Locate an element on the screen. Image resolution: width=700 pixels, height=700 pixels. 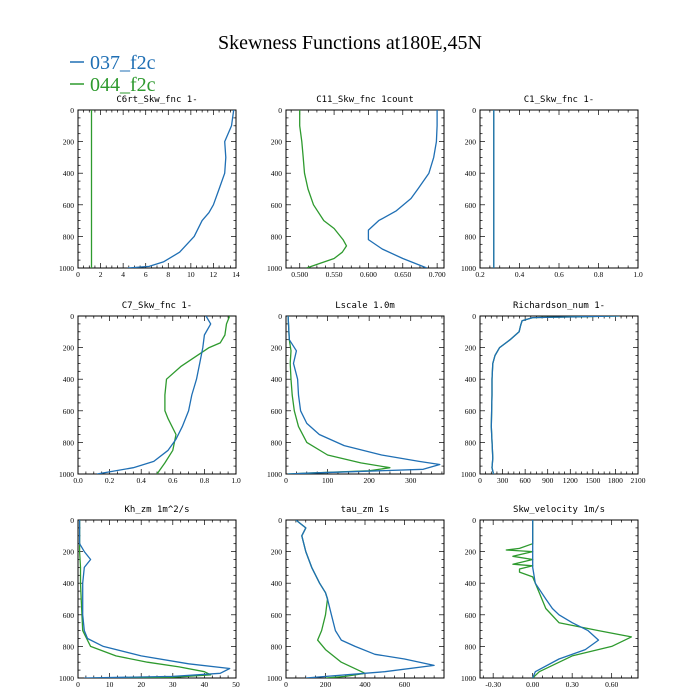
panel-title: tau_zm 1s is located at coordinates (365, 510).